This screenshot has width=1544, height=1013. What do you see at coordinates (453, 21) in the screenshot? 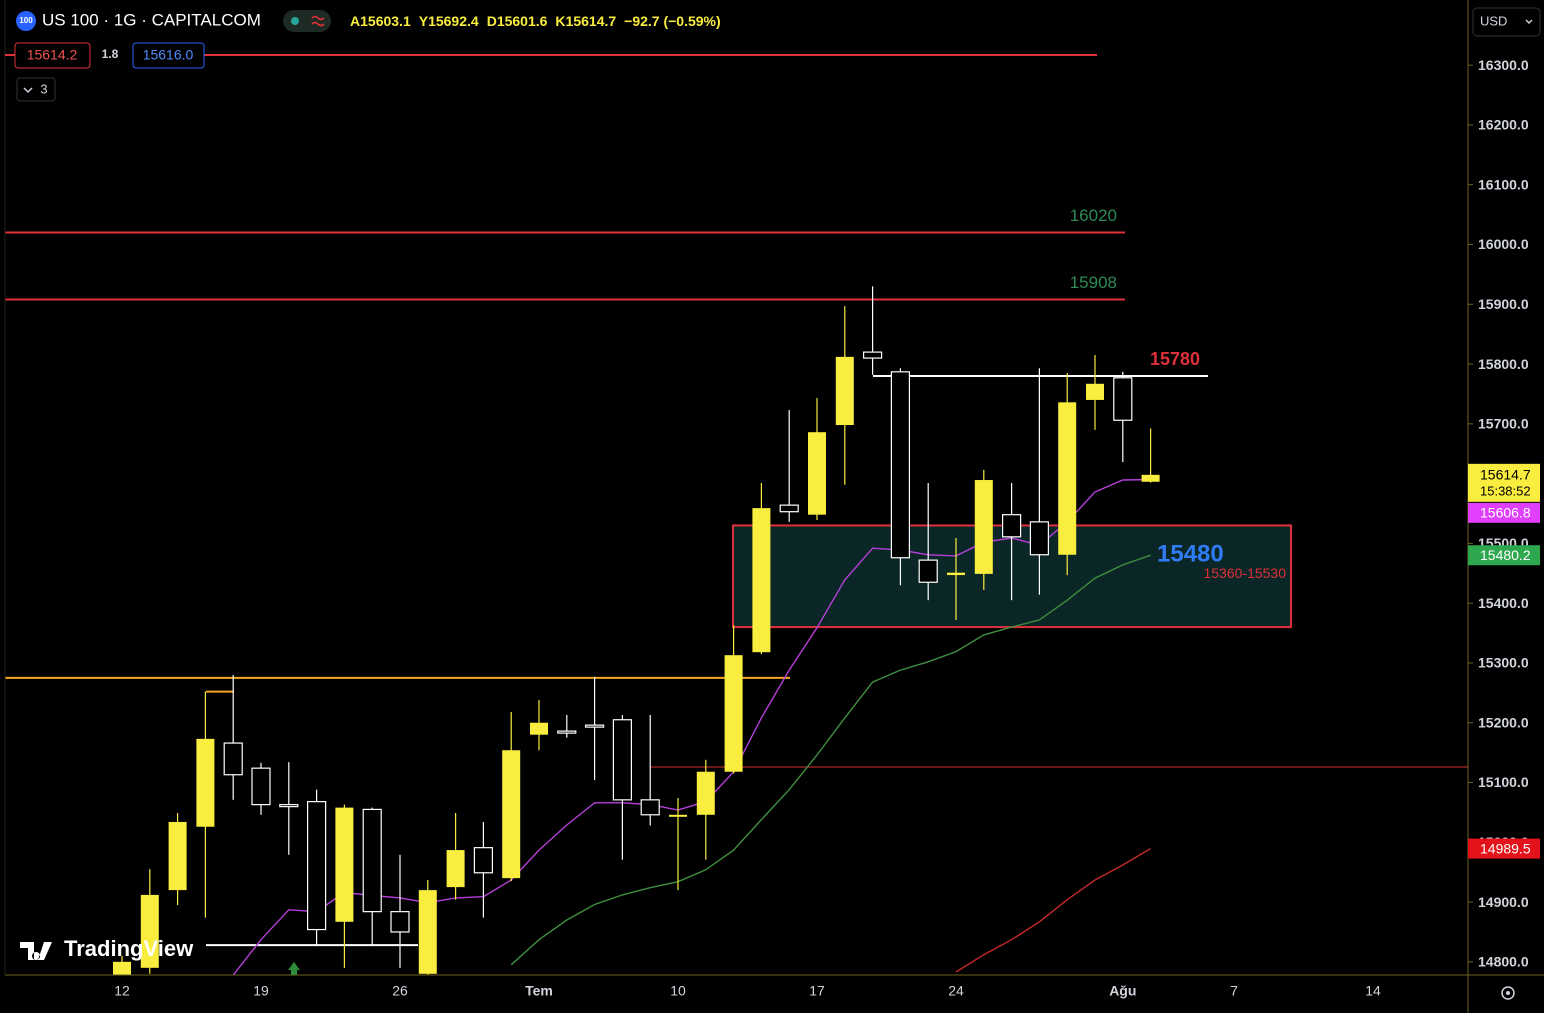
I see `ohlc-value: 15692.4` at bounding box center [453, 21].